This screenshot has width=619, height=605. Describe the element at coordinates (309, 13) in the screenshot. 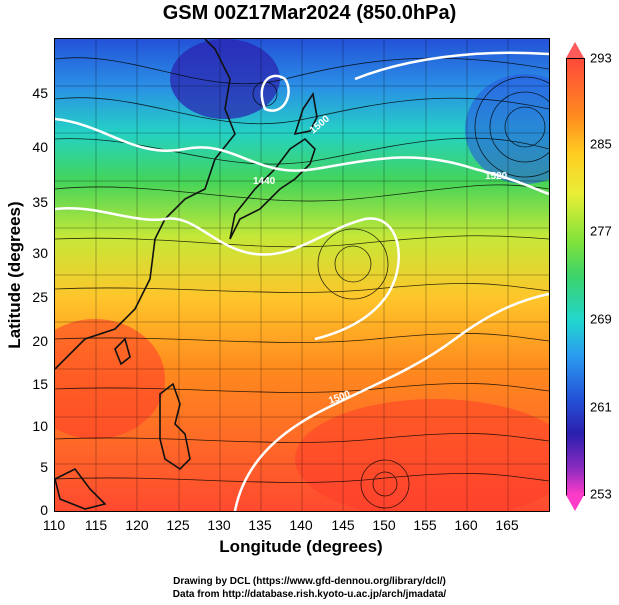

I see `map-title: GSM 00Z17Mar2024 (850.0hPa)` at that location.